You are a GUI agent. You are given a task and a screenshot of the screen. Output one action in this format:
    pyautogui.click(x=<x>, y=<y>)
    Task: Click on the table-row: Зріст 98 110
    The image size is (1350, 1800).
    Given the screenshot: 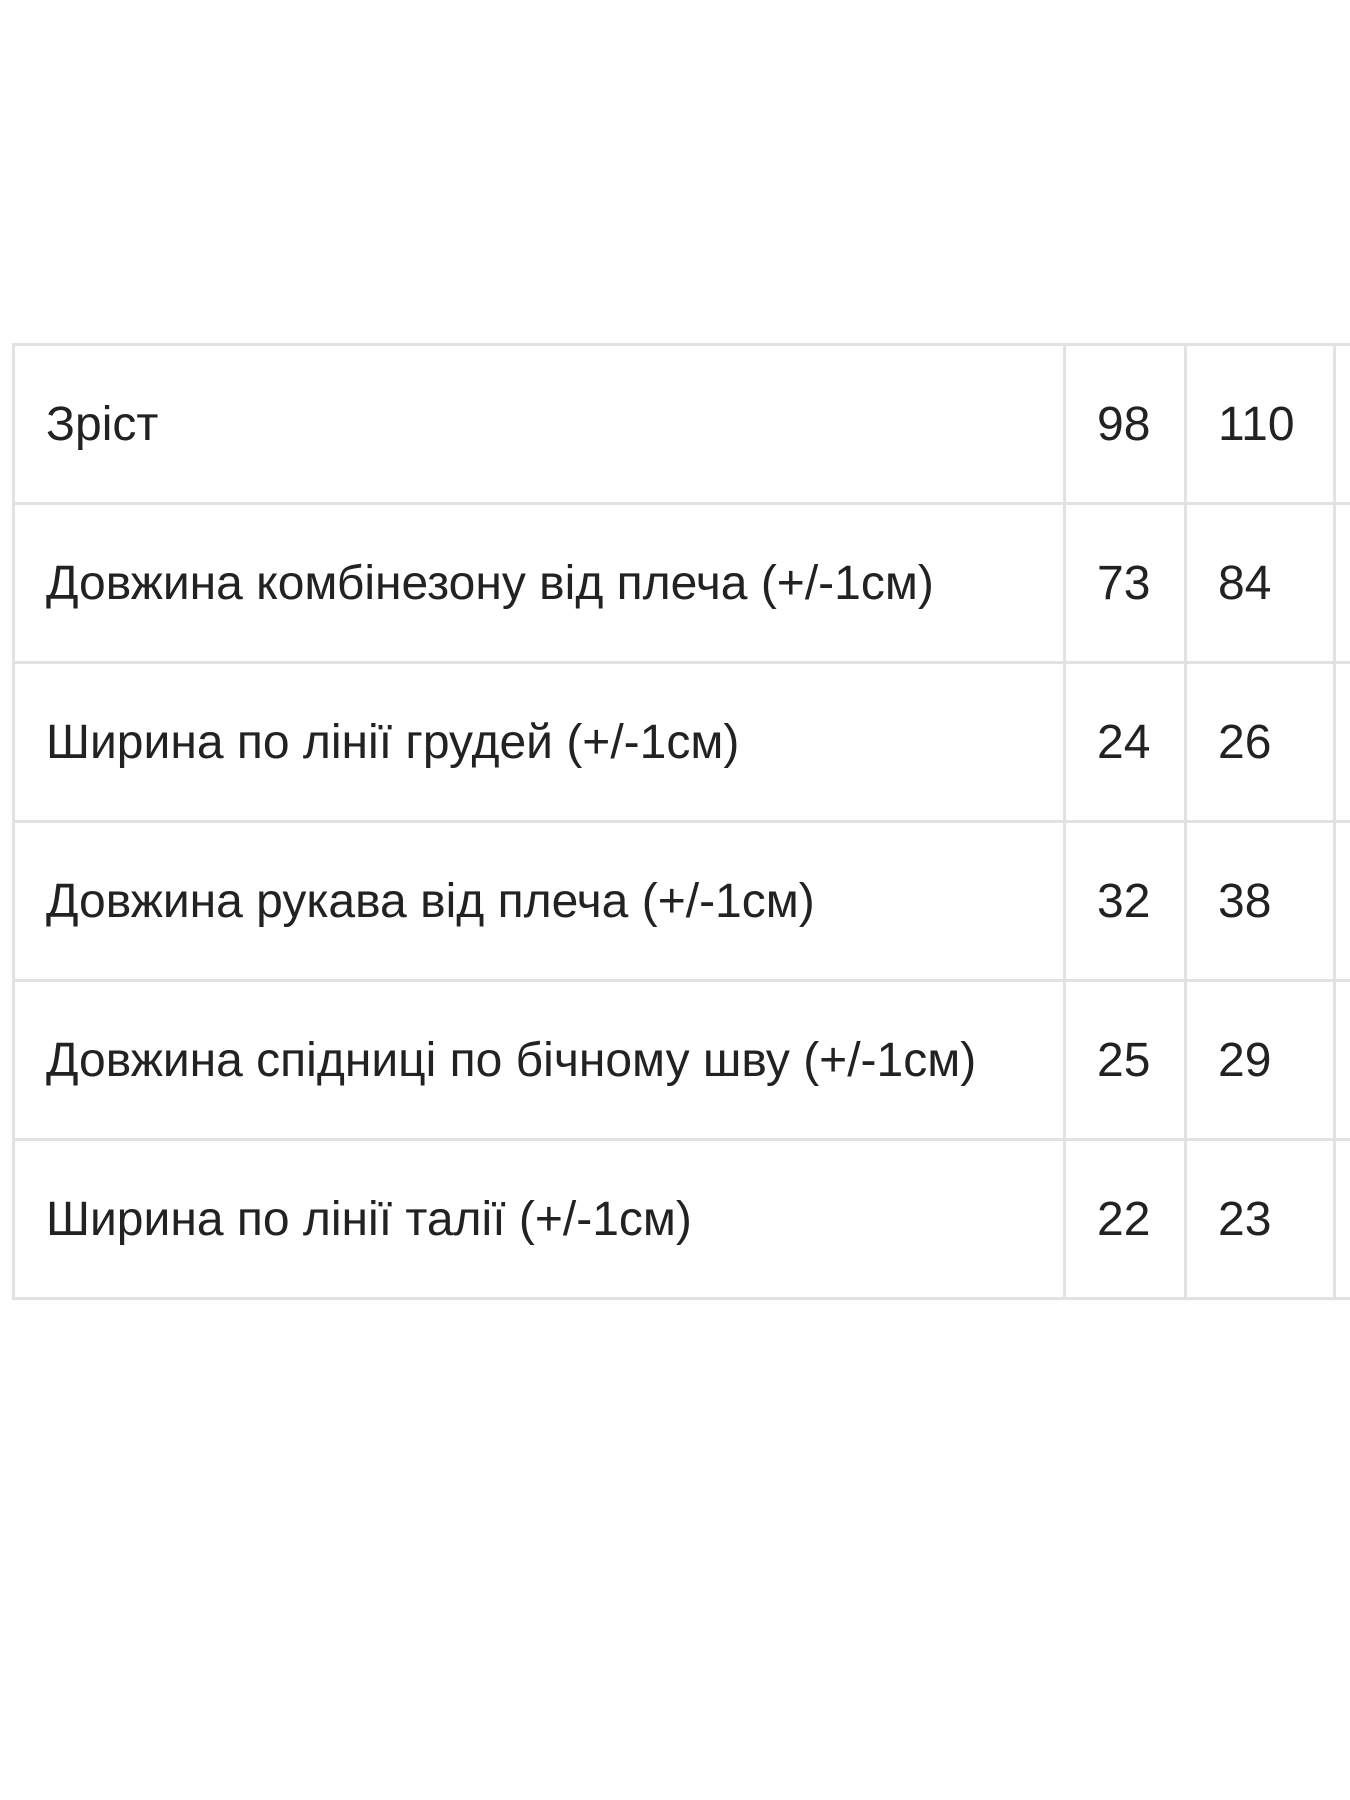 What is the action you would take?
    pyautogui.click(x=681, y=424)
    